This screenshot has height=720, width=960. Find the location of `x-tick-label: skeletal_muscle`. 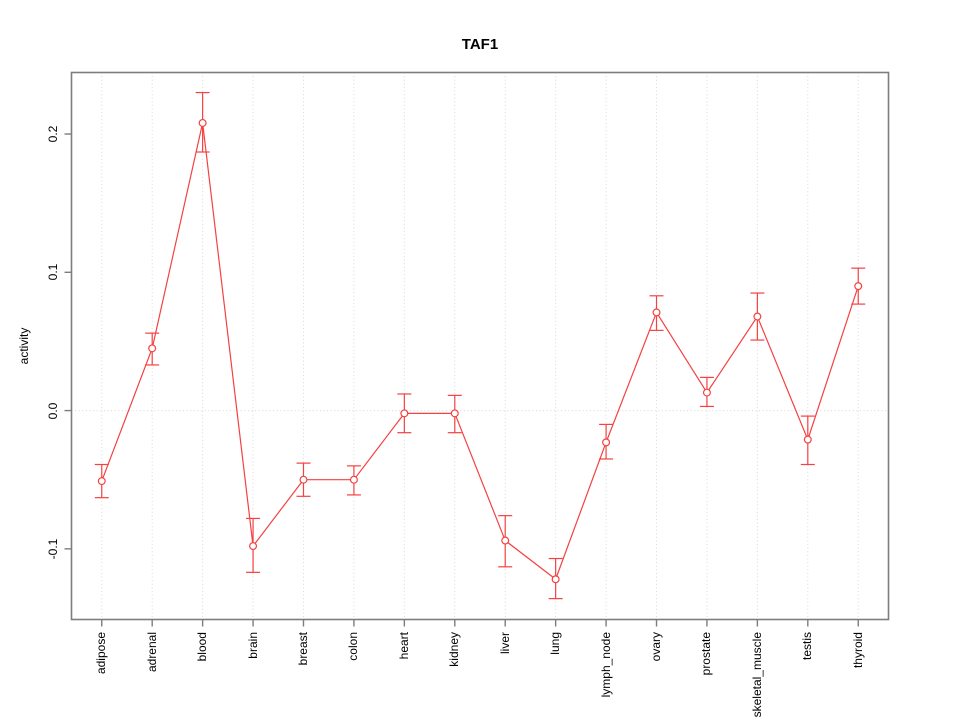

x-tick-label: skeletal_muscle is located at coordinates (756, 675).